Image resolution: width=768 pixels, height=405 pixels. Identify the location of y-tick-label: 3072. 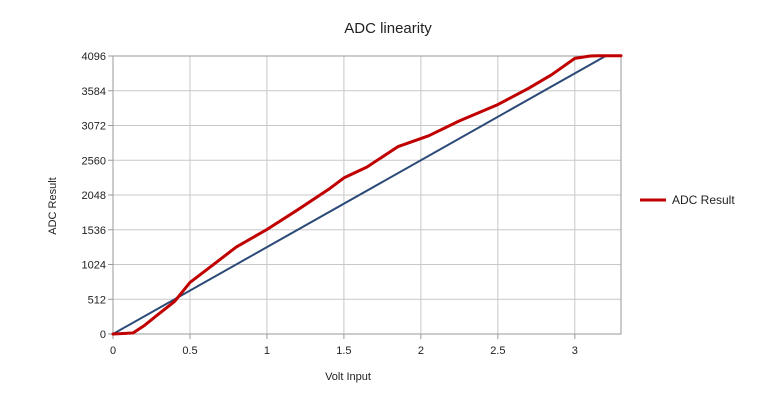
(94, 127).